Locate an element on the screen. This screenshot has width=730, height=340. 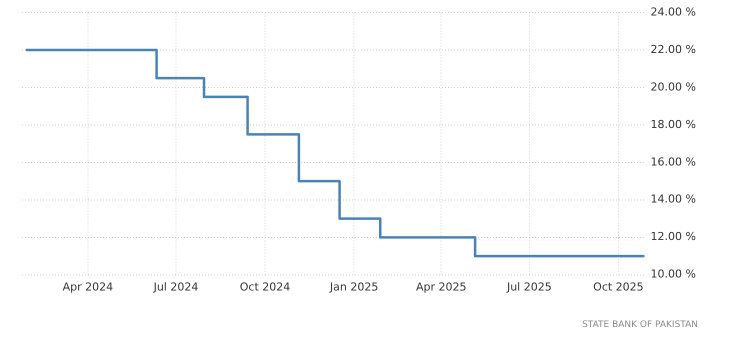
y-tick-label: 16.00 % is located at coordinates (673, 161).